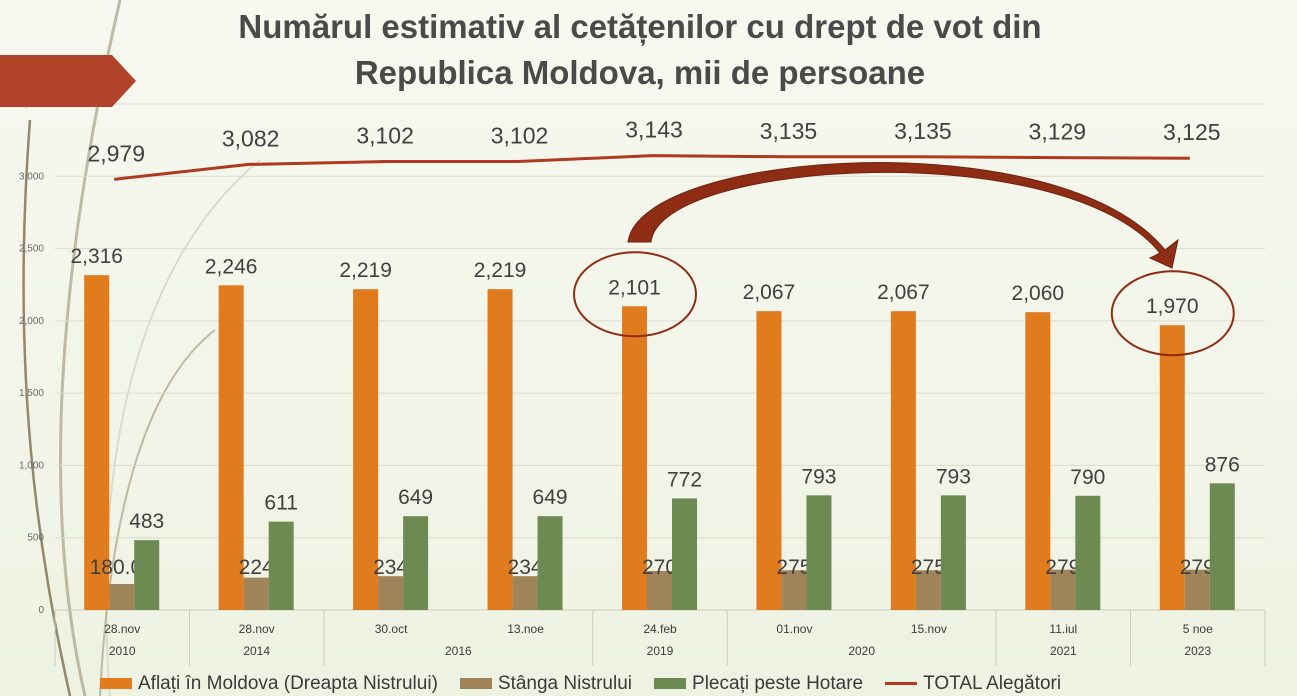 This screenshot has height=696, width=1297. I want to click on data-label-moldova: 2,246, so click(231, 266).